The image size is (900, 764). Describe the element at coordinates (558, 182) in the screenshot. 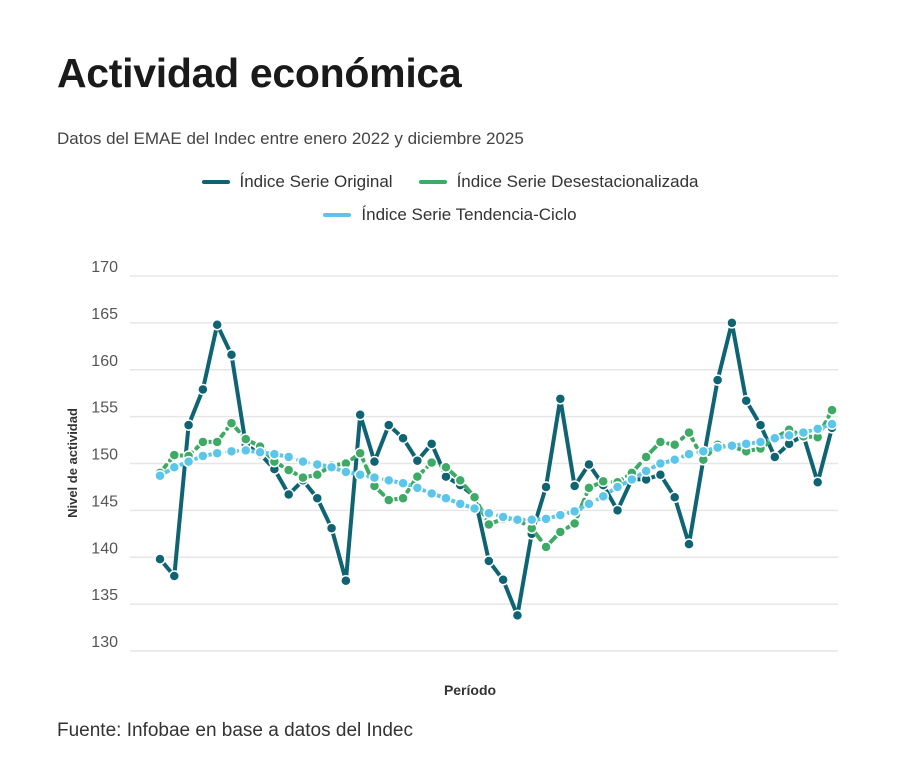

I see `legend-item-desestacionalizada: Índice Serie Desestacionalizada` at that location.